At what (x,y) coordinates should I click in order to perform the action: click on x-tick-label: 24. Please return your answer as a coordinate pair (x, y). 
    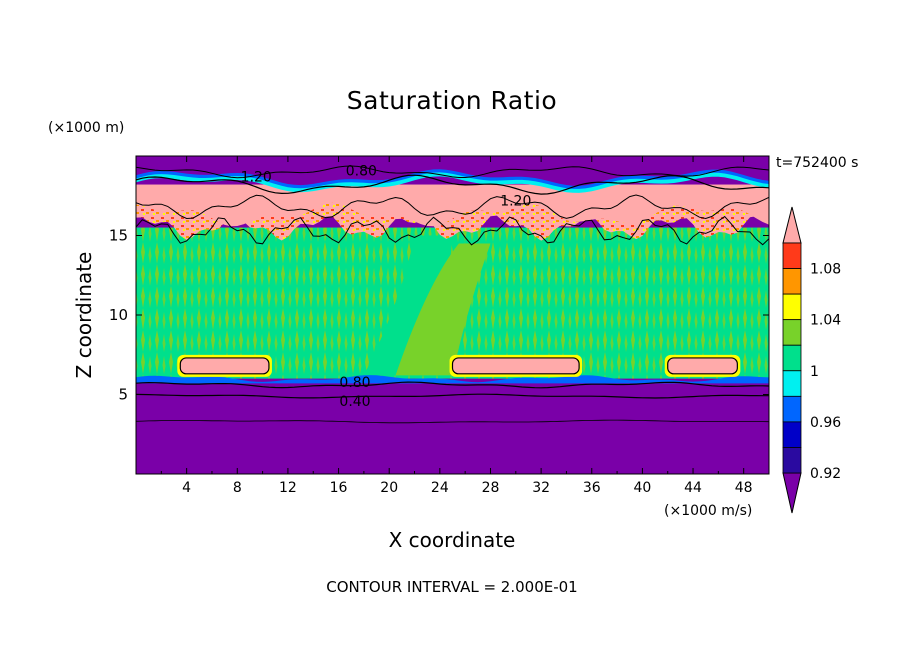
    Looking at the image, I should click on (440, 488).